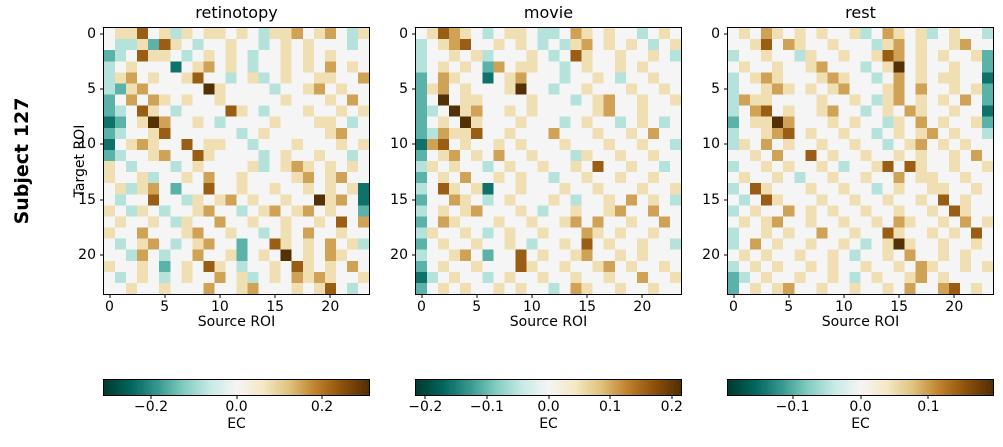 This screenshot has width=1003, height=447. I want to click on colorbar-retinotopy: −0.2 0.0 0.2 EC, so click(236, 405).